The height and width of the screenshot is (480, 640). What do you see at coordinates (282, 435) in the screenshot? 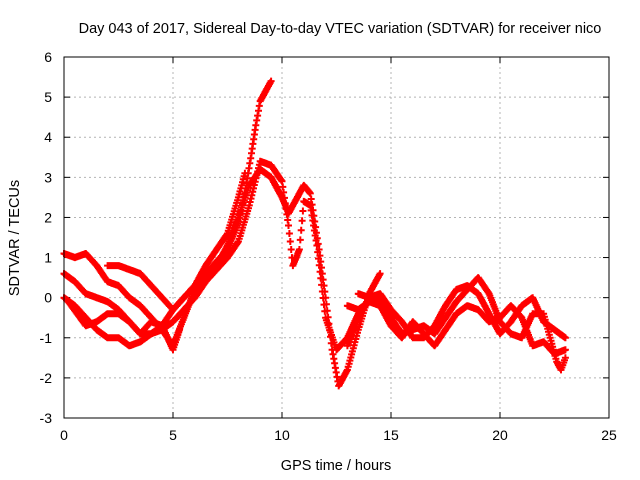
I see `x-tick-label: 10` at bounding box center [282, 435].